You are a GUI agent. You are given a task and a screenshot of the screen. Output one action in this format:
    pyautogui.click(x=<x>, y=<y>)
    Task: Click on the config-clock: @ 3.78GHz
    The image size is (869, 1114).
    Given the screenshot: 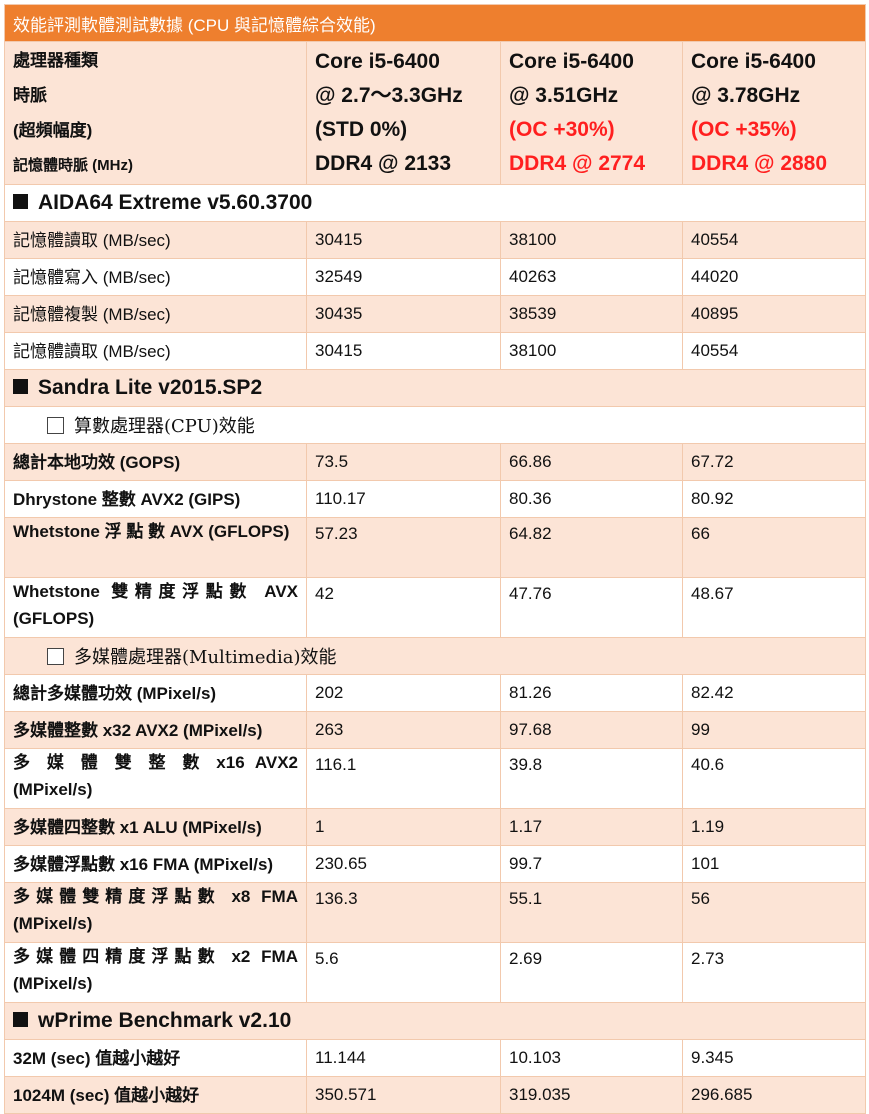 What is the action you would take?
    pyautogui.click(x=746, y=95)
    